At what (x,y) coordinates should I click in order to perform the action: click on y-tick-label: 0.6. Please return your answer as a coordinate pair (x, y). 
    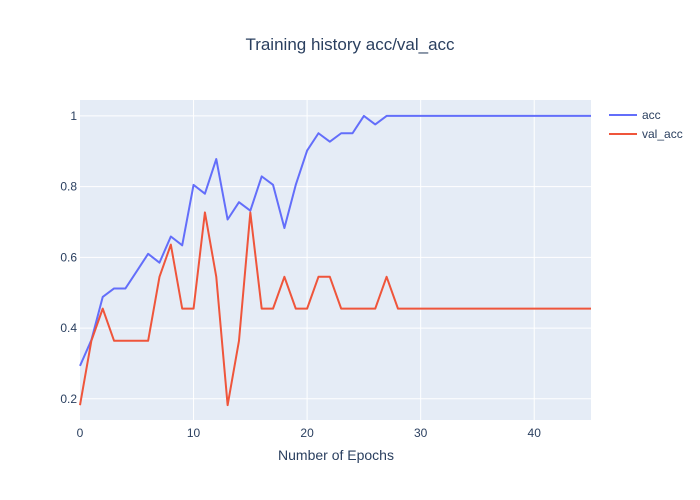
    Looking at the image, I should click on (68, 257).